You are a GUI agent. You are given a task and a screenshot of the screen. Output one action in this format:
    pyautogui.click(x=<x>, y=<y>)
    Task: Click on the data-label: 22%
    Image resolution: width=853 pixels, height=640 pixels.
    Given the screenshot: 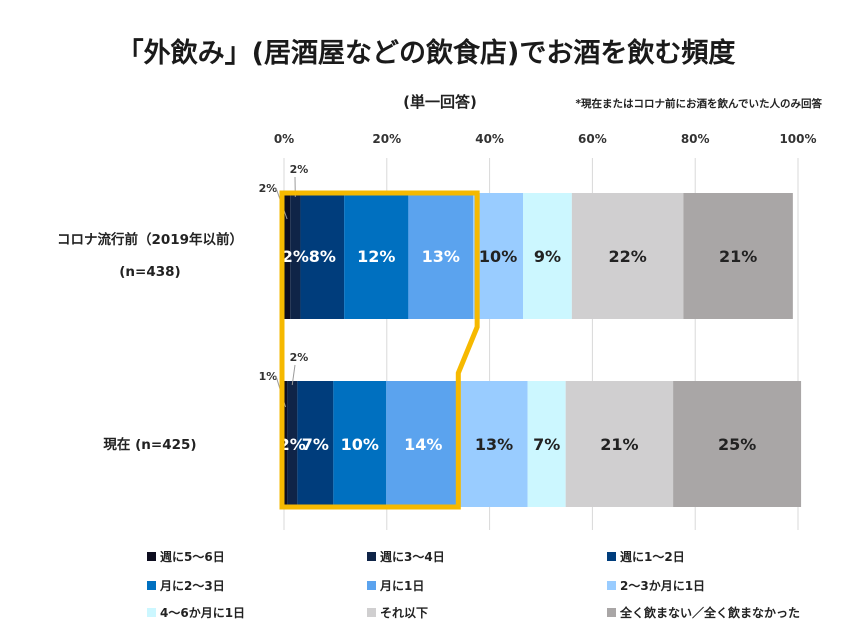 What is the action you would take?
    pyautogui.click(x=627, y=256)
    